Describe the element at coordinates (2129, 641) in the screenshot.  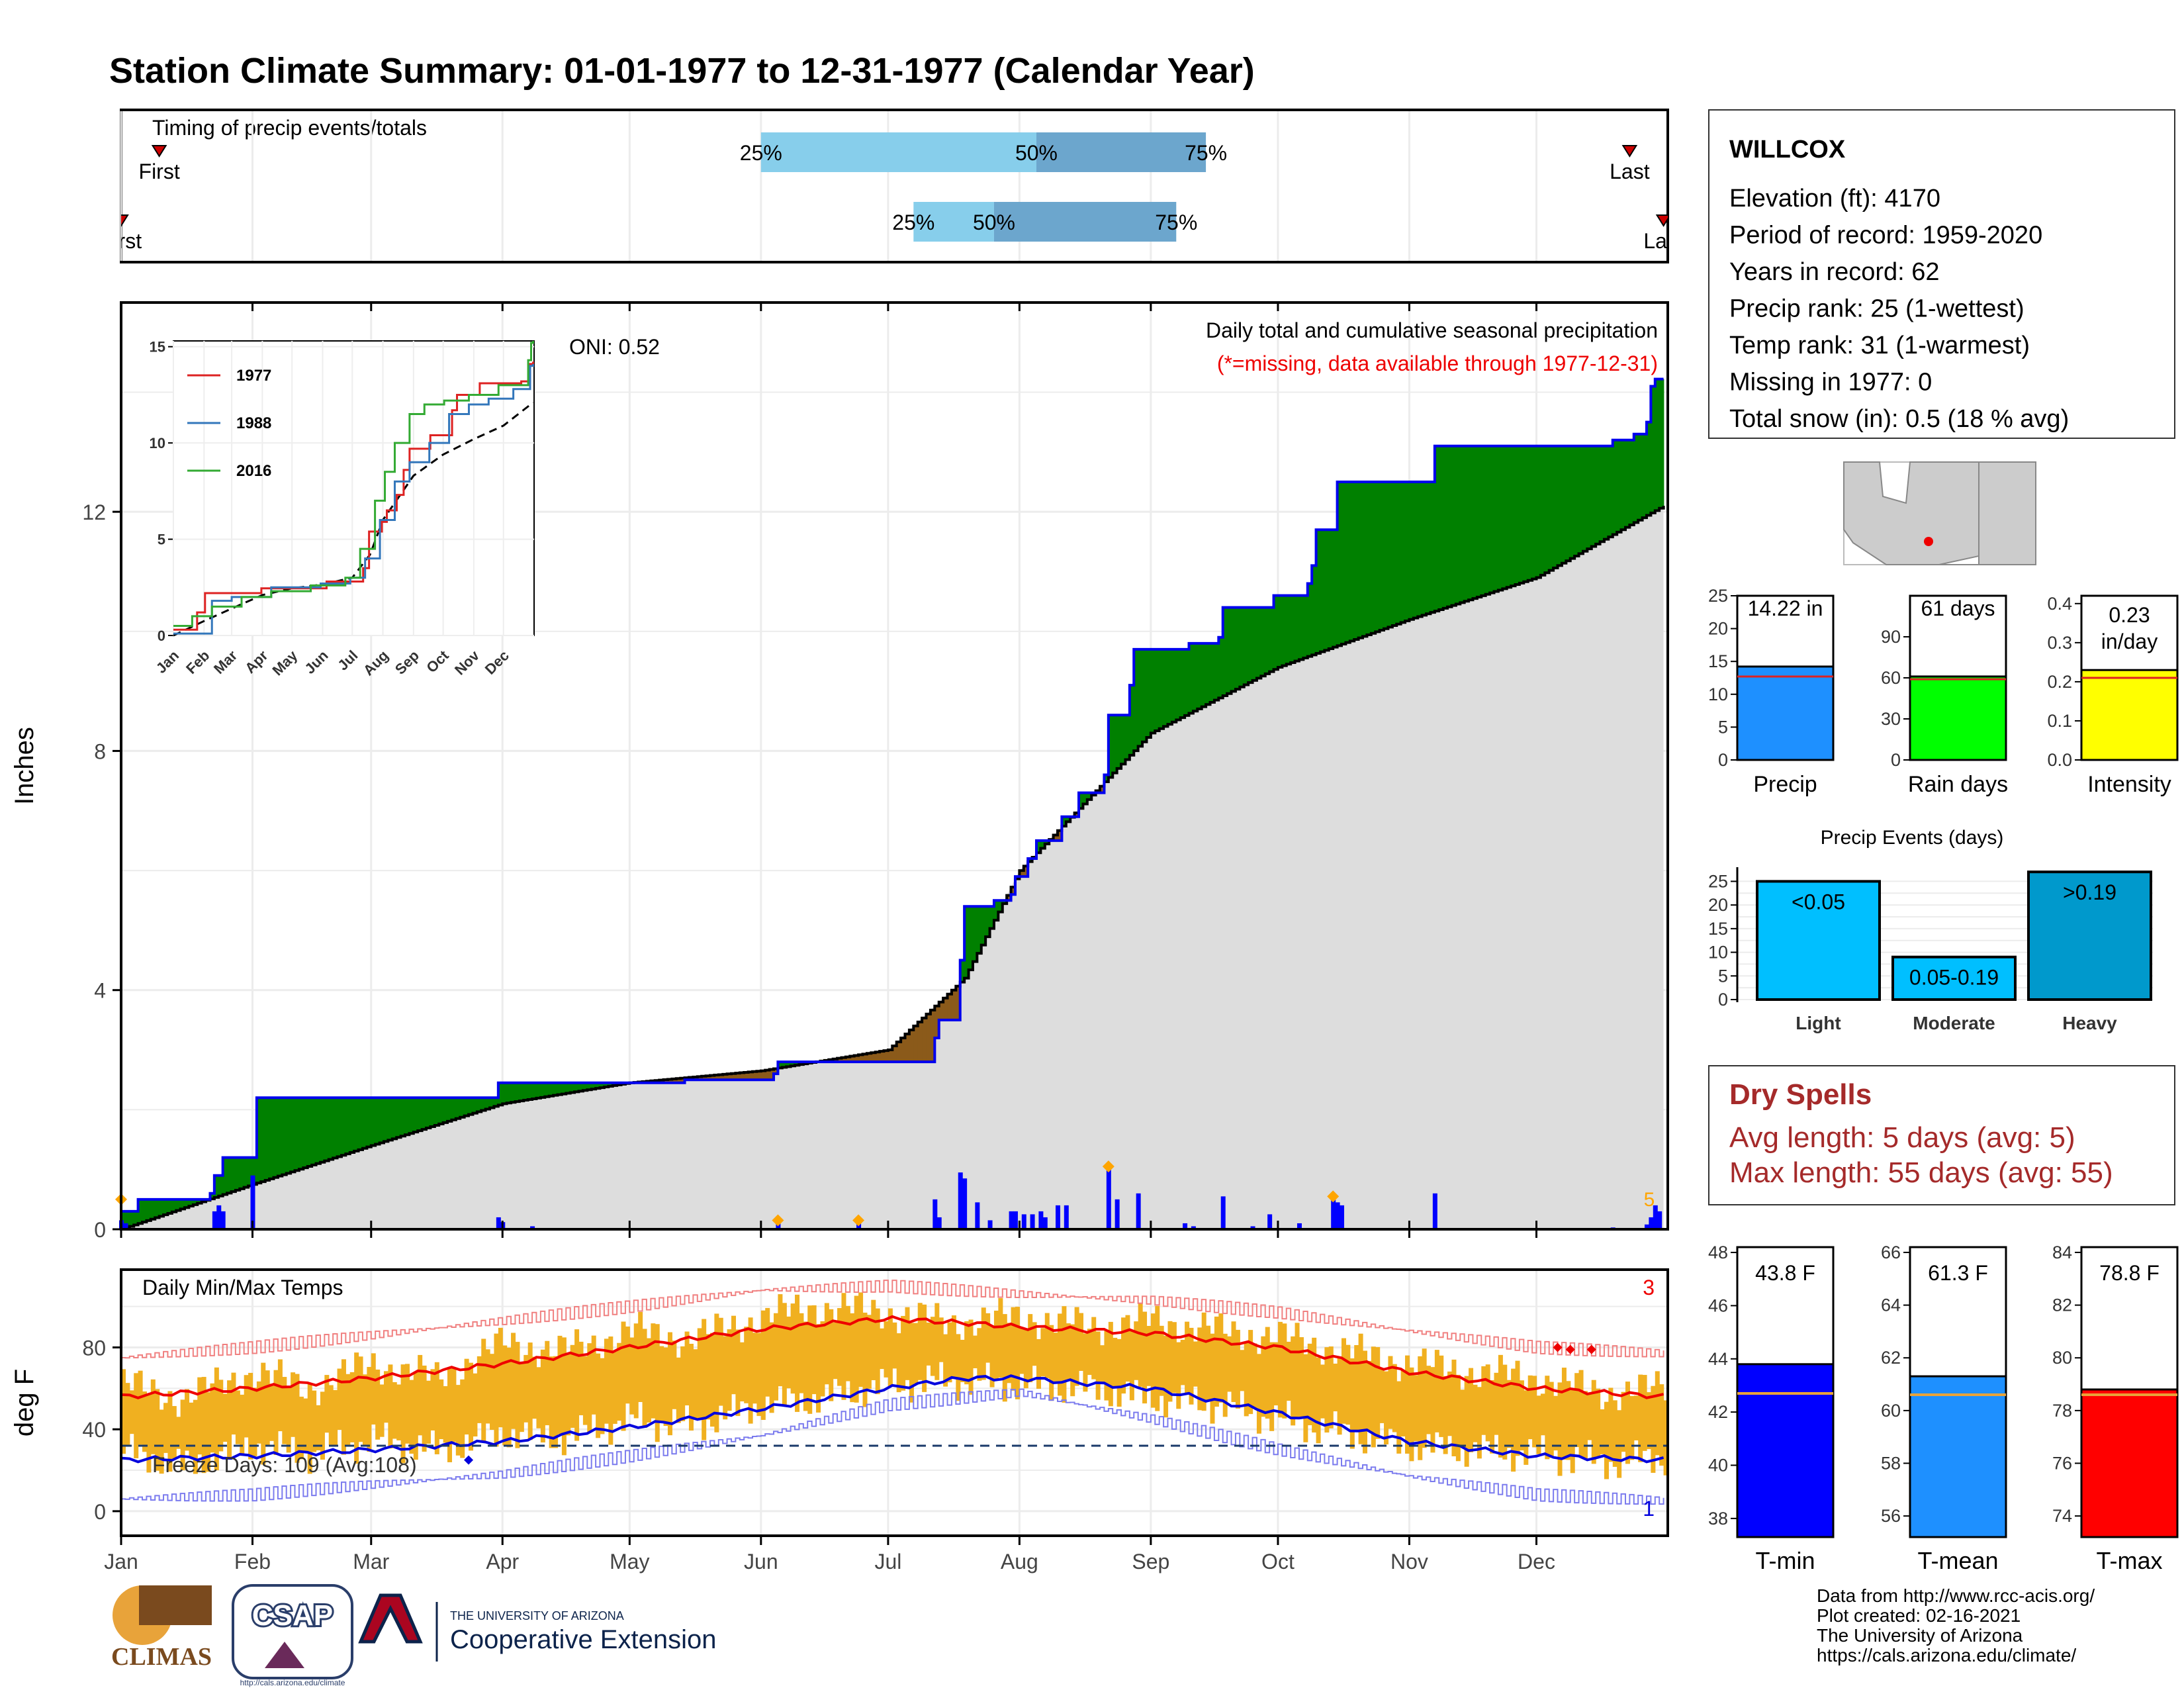
I see `summary-value-line-2: in/day` at that location.